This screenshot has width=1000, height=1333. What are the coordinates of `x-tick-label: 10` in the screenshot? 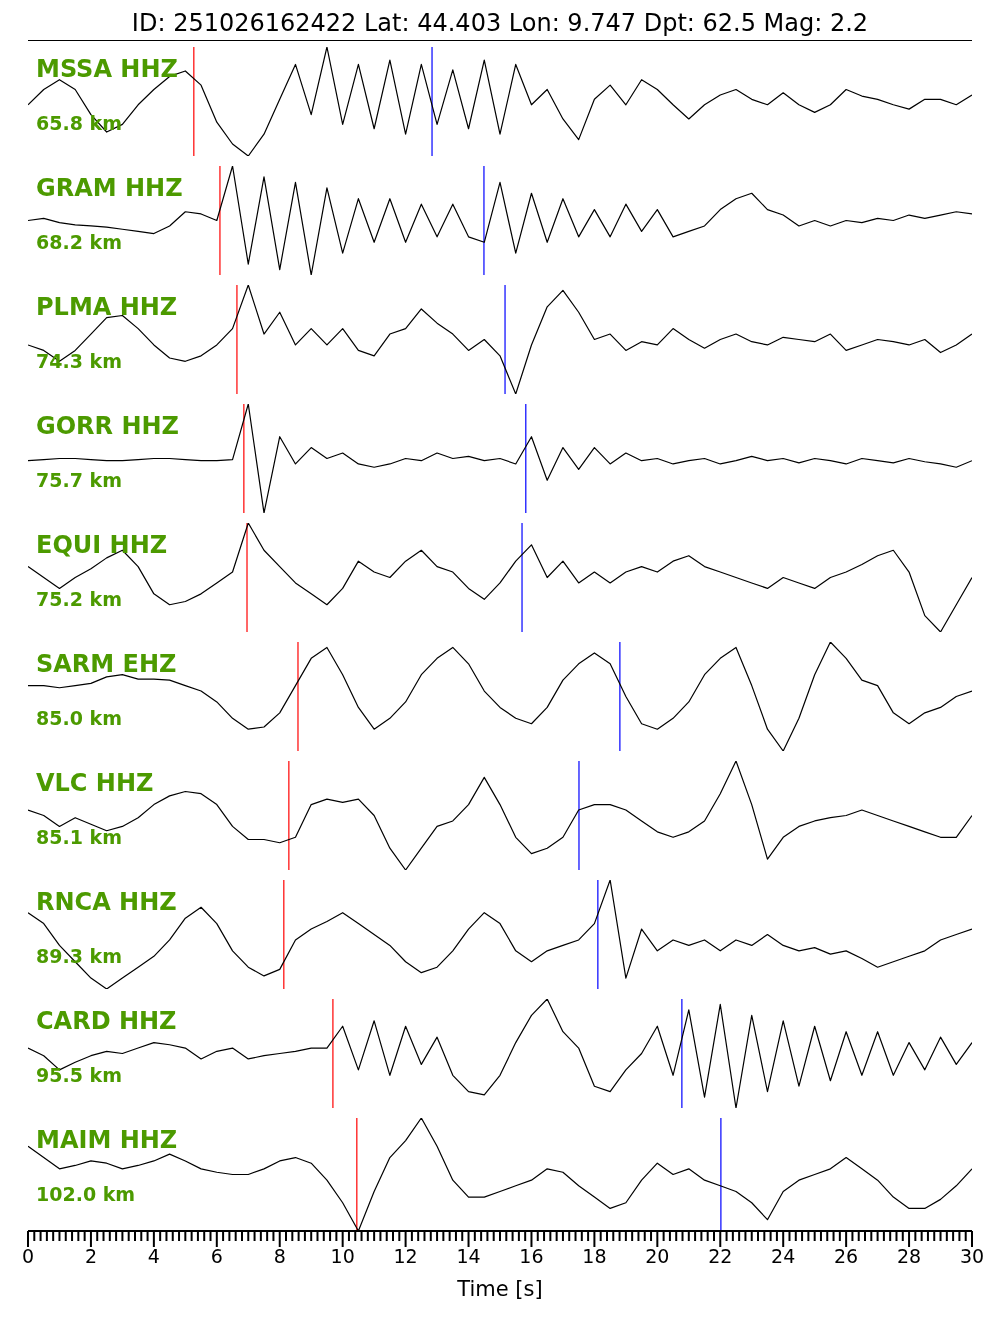 It's located at (342, 1256).